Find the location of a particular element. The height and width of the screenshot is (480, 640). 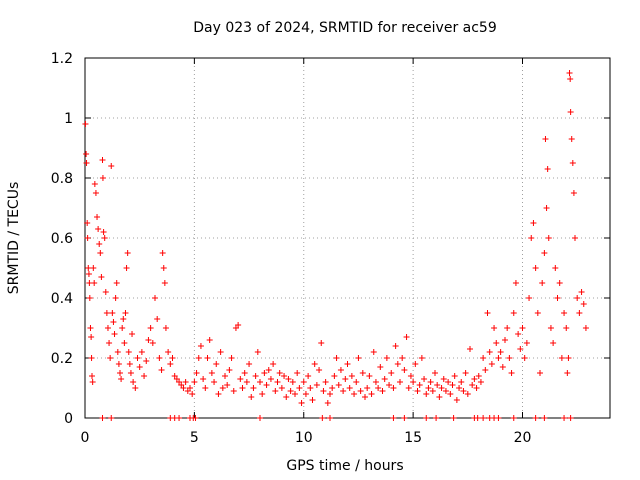

y-tick-label: 1 is located at coordinates (68, 119).